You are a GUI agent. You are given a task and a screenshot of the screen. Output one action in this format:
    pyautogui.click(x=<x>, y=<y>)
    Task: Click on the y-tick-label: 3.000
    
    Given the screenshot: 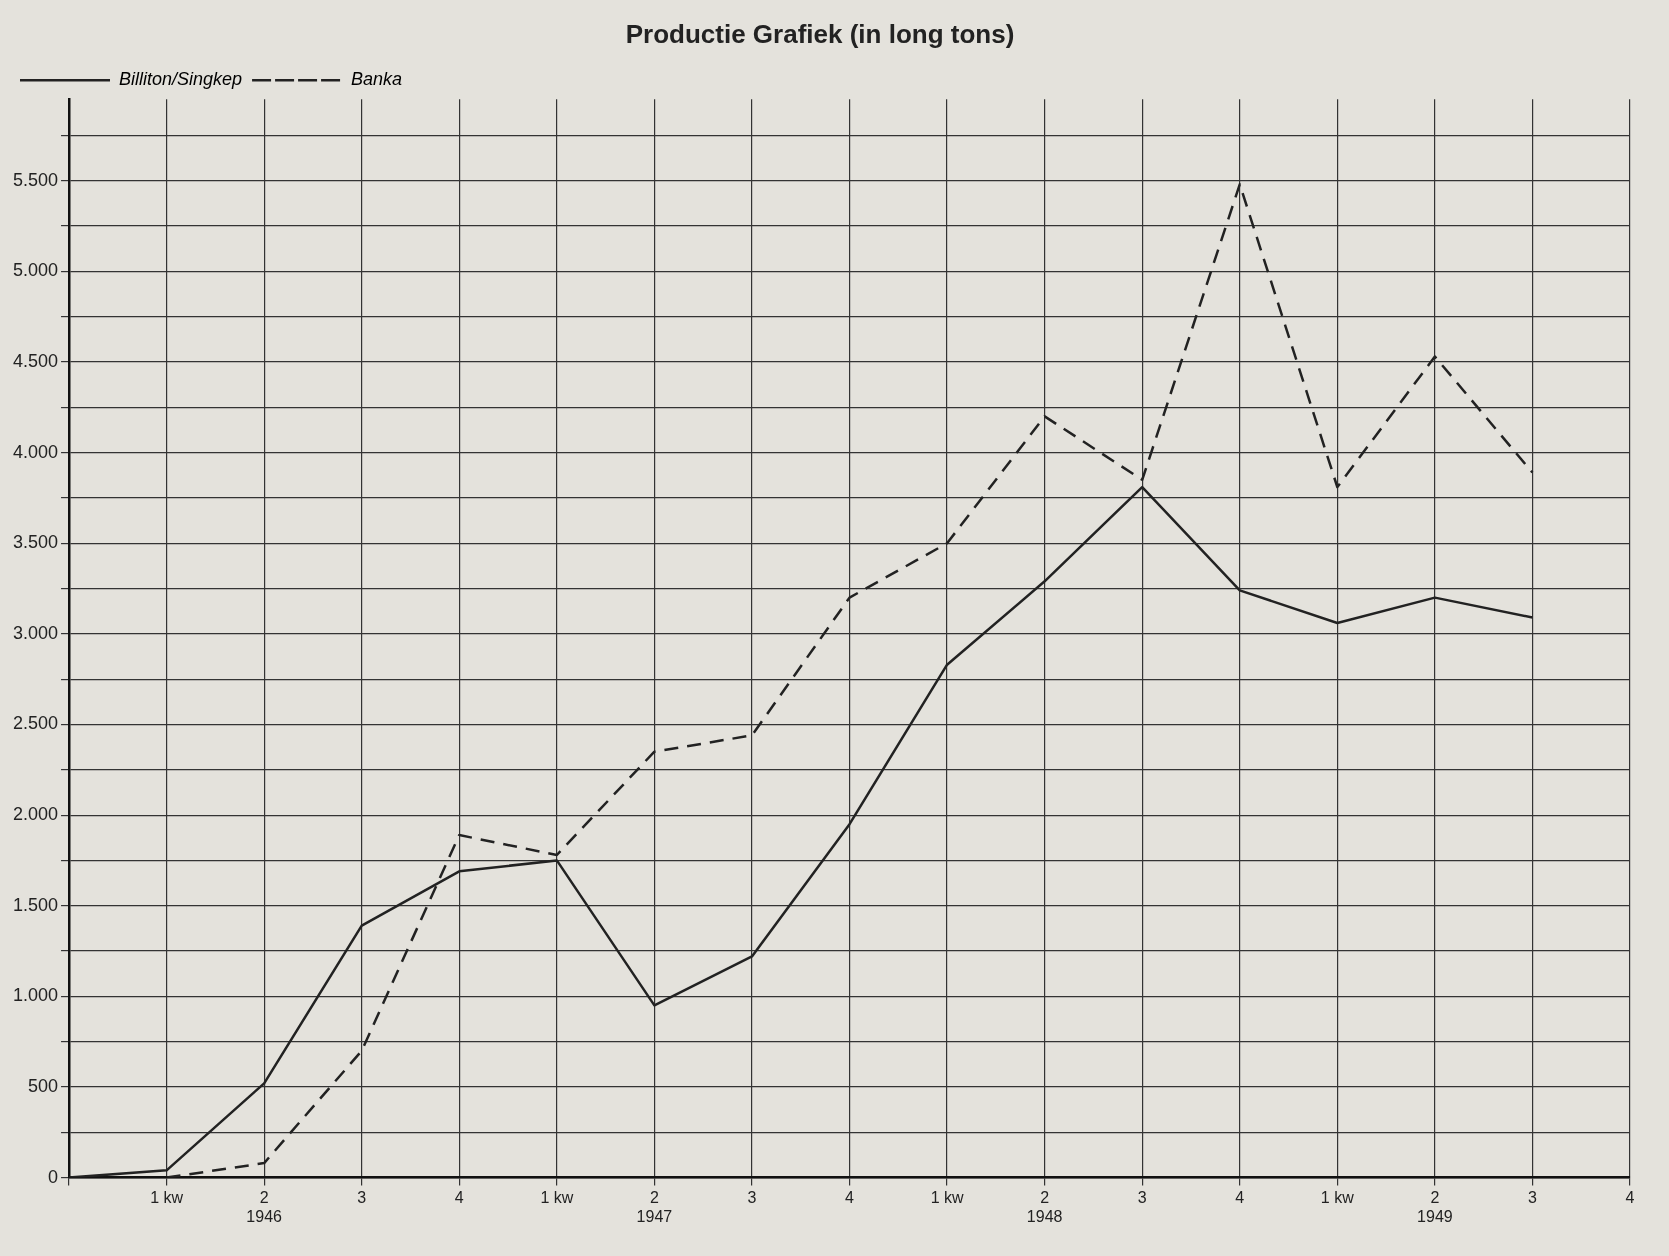 What is the action you would take?
    pyautogui.click(x=36, y=632)
    